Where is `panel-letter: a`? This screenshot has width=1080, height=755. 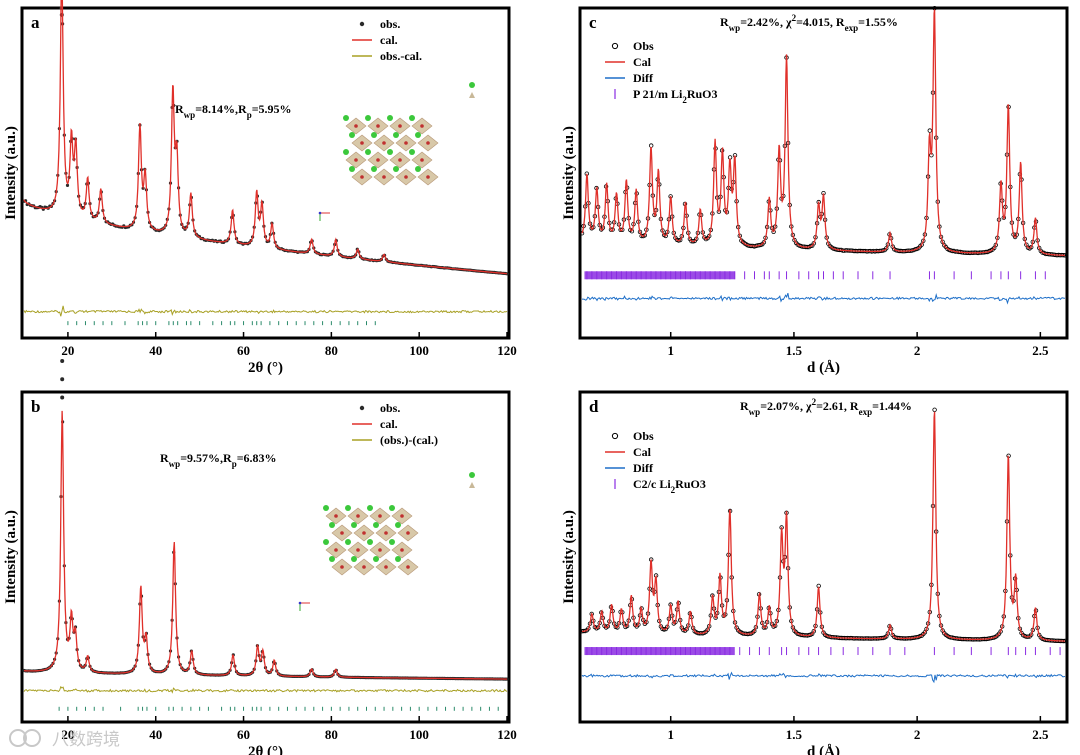
panel-letter: a is located at coordinates (35, 22).